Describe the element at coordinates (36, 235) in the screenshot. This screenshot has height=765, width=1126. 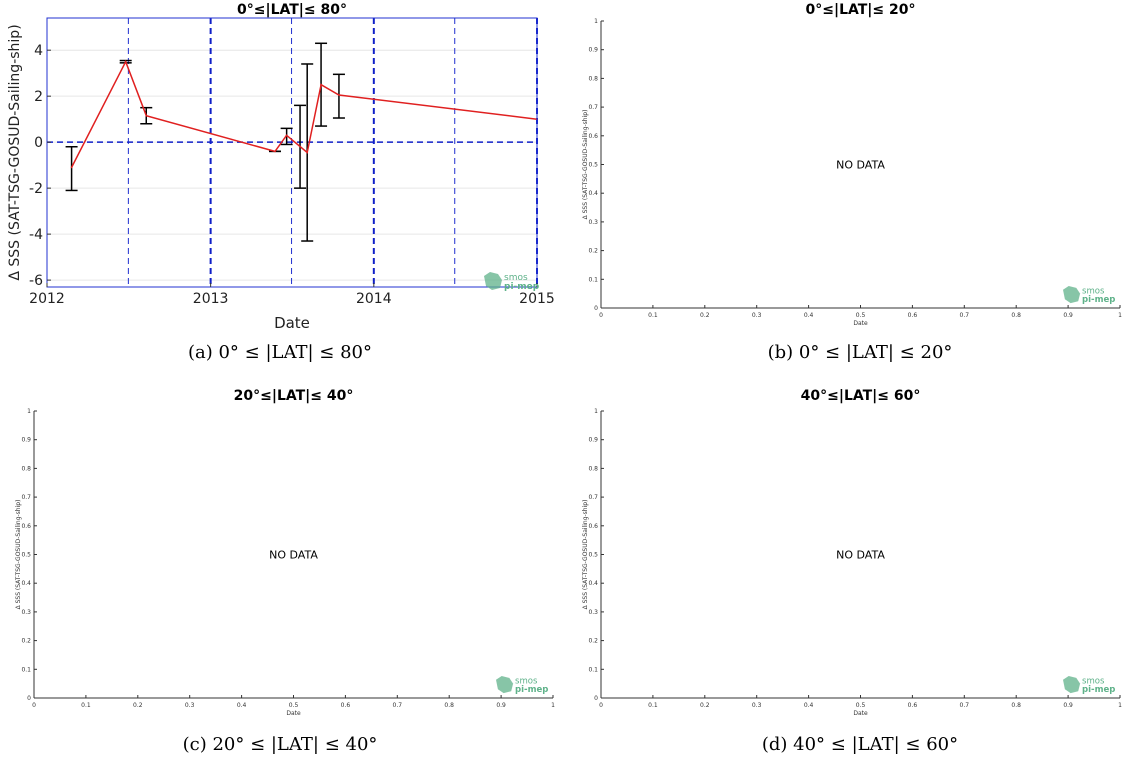
I see `y-tick-label: -4` at that location.